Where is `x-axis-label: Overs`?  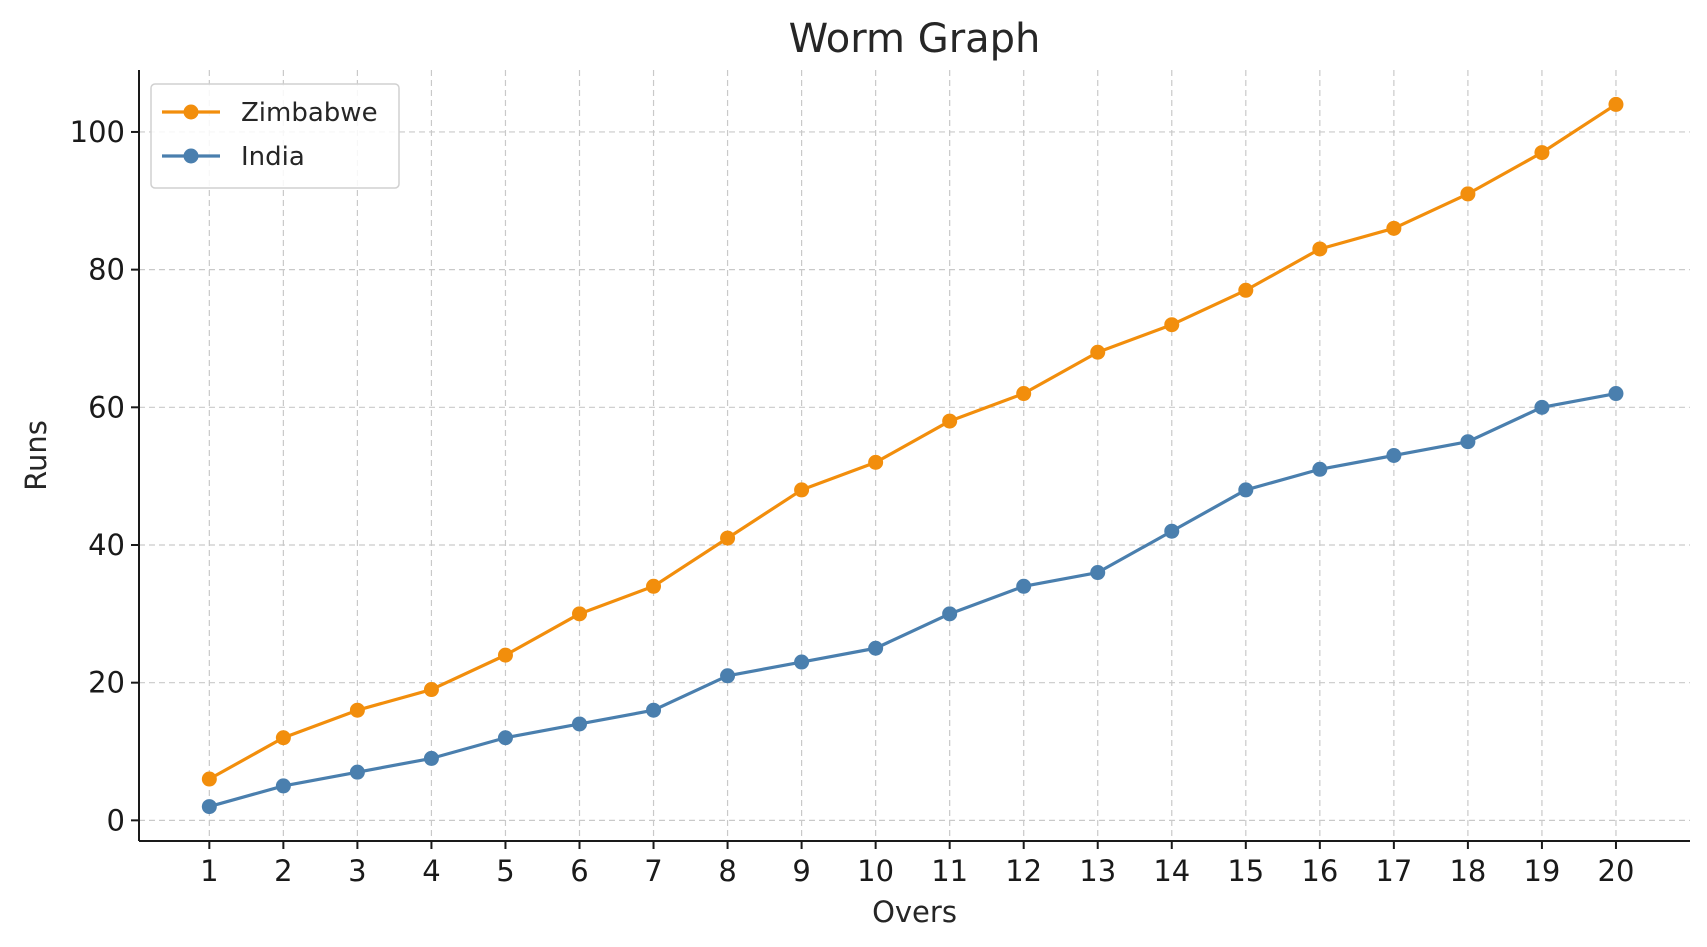 x-axis-label: Overs is located at coordinates (914, 912).